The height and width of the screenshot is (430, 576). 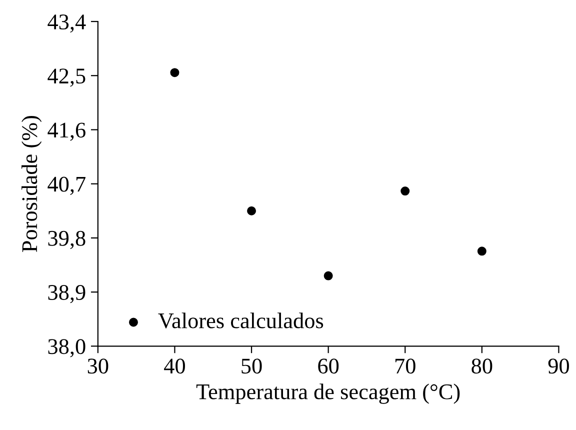 I want to click on y-tick-label: 42,5, so click(x=67, y=77).